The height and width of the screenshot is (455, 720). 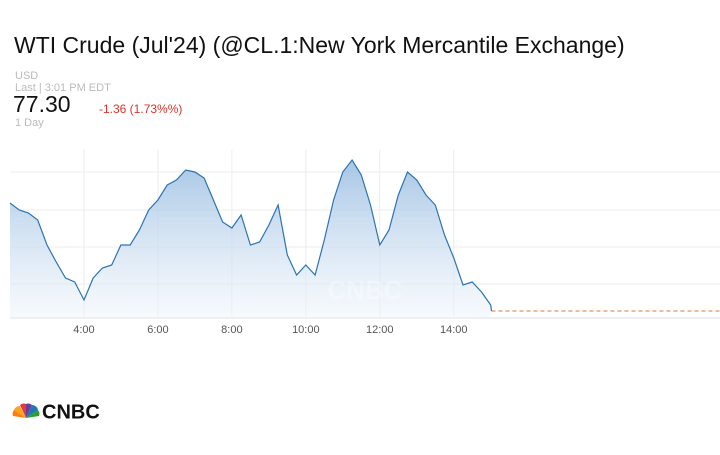 What do you see at coordinates (63, 88) in the screenshot?
I see `last-time: Last | 3:01 PM EDT` at bounding box center [63, 88].